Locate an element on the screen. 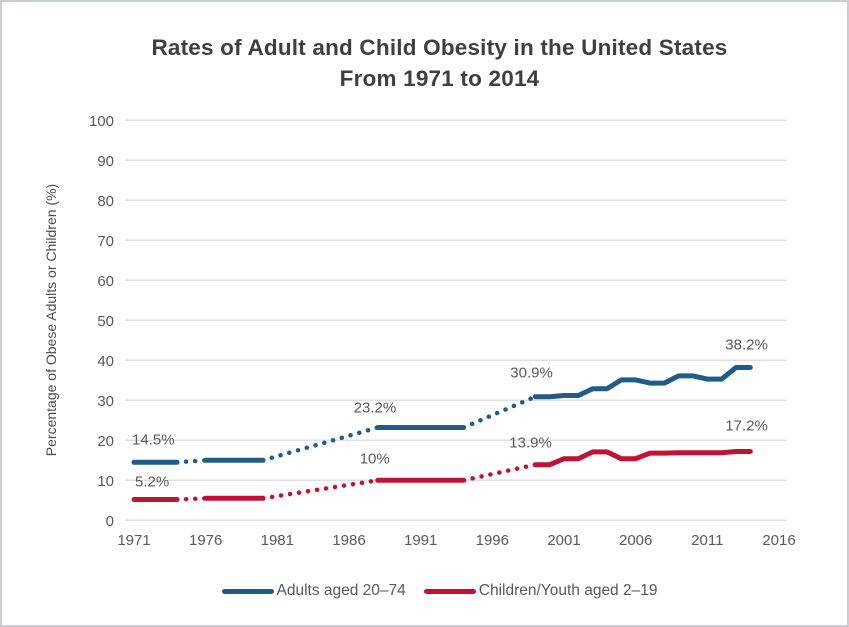 The image size is (849, 627). annotation-children-10: 10% is located at coordinates (375, 458).